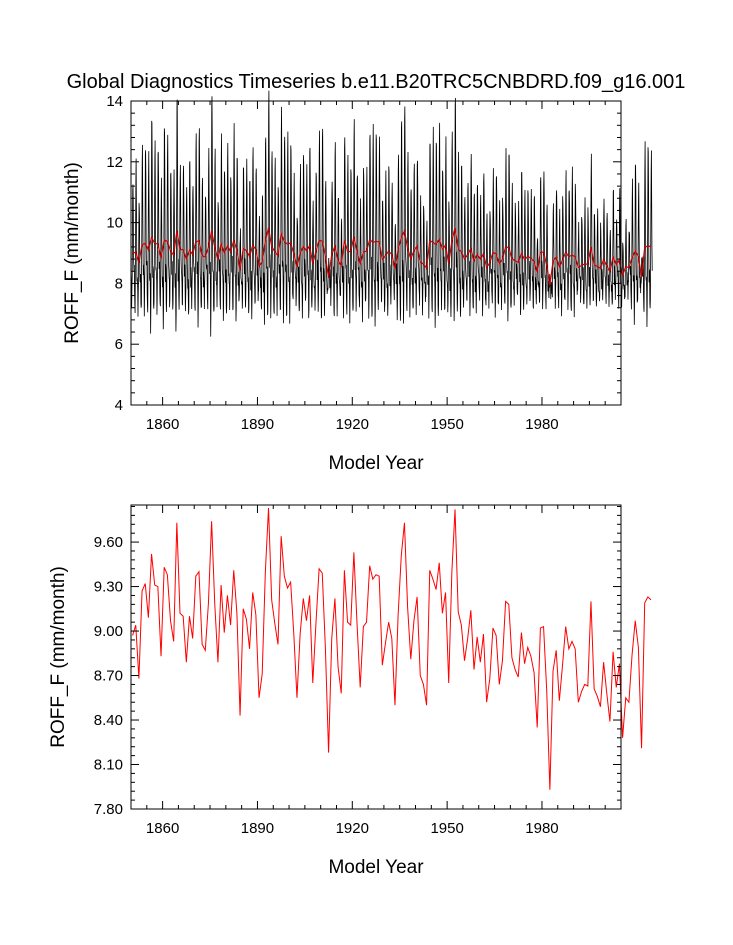 Image resolution: width=733 pixels, height=945 pixels. Describe the element at coordinates (114, 101) in the screenshot. I see `y-tick-label: 14` at that location.